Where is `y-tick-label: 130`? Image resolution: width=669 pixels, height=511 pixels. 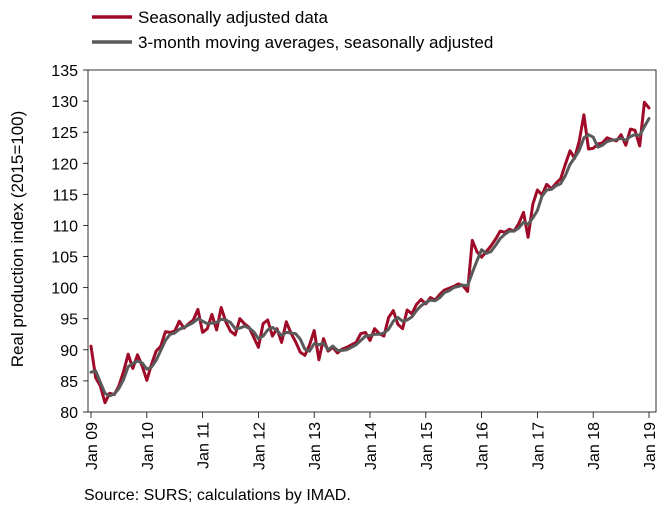
y-tick-label: 130 is located at coordinates (64, 102).